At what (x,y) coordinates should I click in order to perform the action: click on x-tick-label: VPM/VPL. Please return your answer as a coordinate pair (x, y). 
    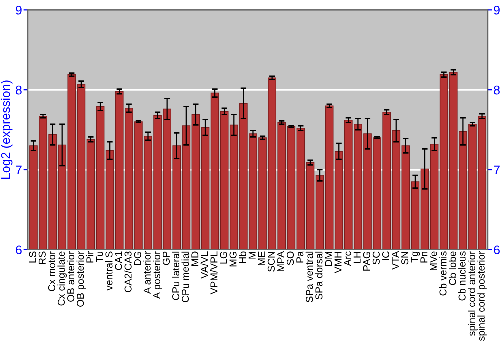
    Looking at the image, I should click on (214, 273).